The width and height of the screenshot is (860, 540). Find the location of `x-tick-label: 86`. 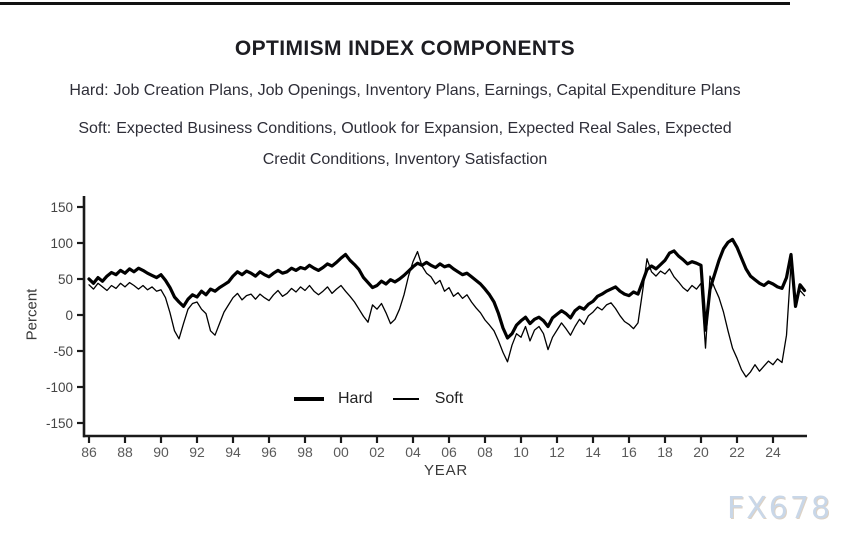

x-tick-label: 86 is located at coordinates (89, 452).